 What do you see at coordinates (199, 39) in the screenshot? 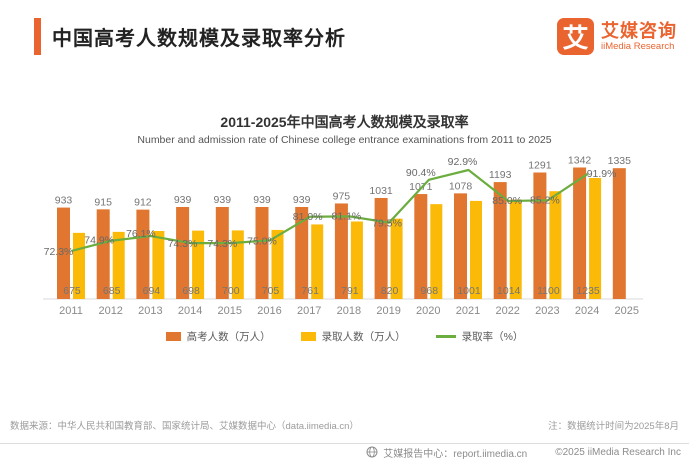
I see `page-title: 中国高考人数规模及录取率分析` at bounding box center [199, 39].